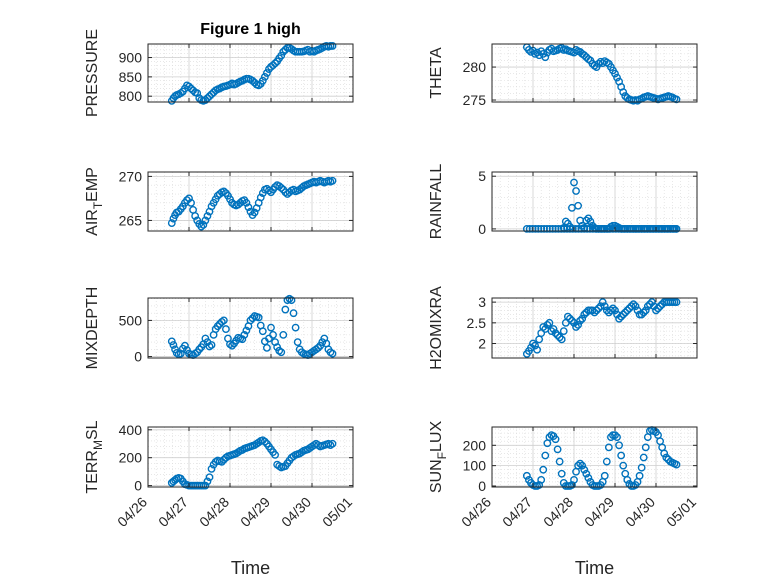  I want to click on panel-6-axes-box, so click(594, 328).